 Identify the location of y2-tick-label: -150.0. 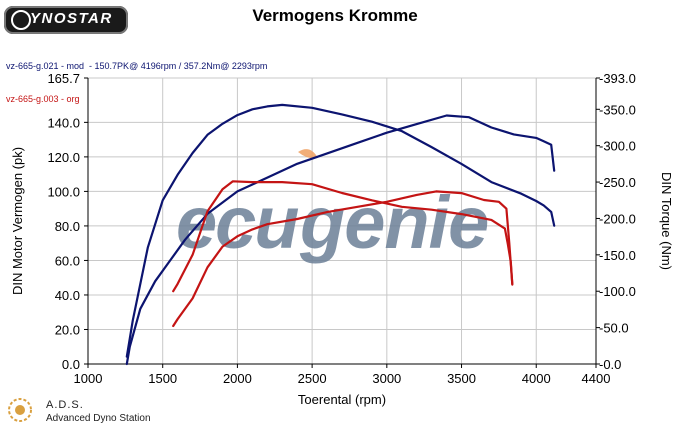
(617, 255).